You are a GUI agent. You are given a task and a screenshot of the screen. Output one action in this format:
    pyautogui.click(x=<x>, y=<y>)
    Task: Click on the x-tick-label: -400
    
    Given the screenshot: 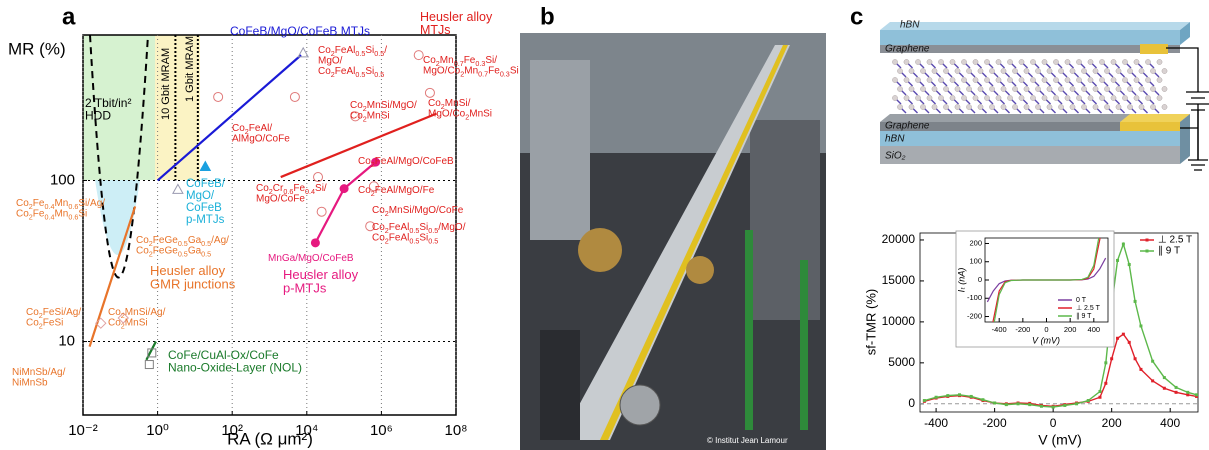 What is the action you would take?
    pyautogui.click(x=999, y=329)
    